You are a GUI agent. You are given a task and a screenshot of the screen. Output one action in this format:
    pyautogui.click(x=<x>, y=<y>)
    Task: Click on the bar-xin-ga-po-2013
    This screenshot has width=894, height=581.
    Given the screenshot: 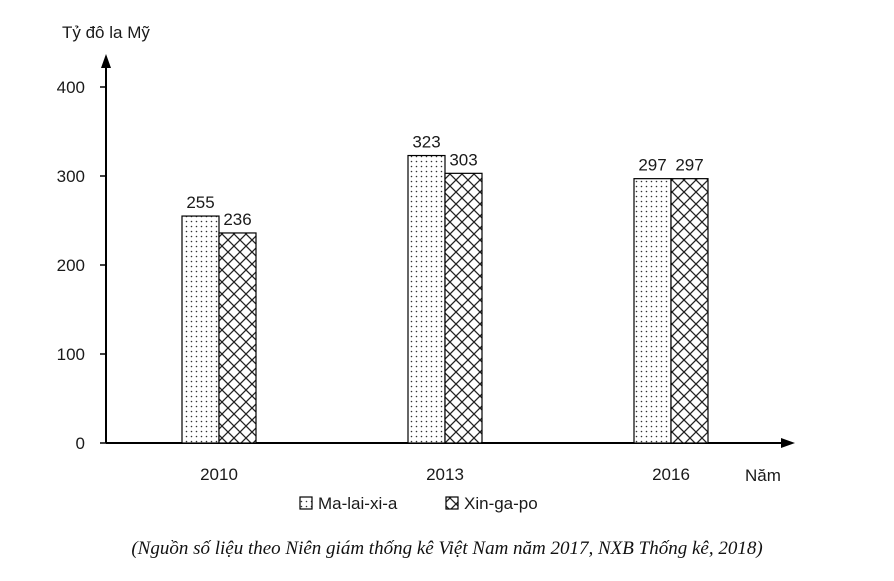 What is the action you would take?
    pyautogui.click(x=463, y=308)
    